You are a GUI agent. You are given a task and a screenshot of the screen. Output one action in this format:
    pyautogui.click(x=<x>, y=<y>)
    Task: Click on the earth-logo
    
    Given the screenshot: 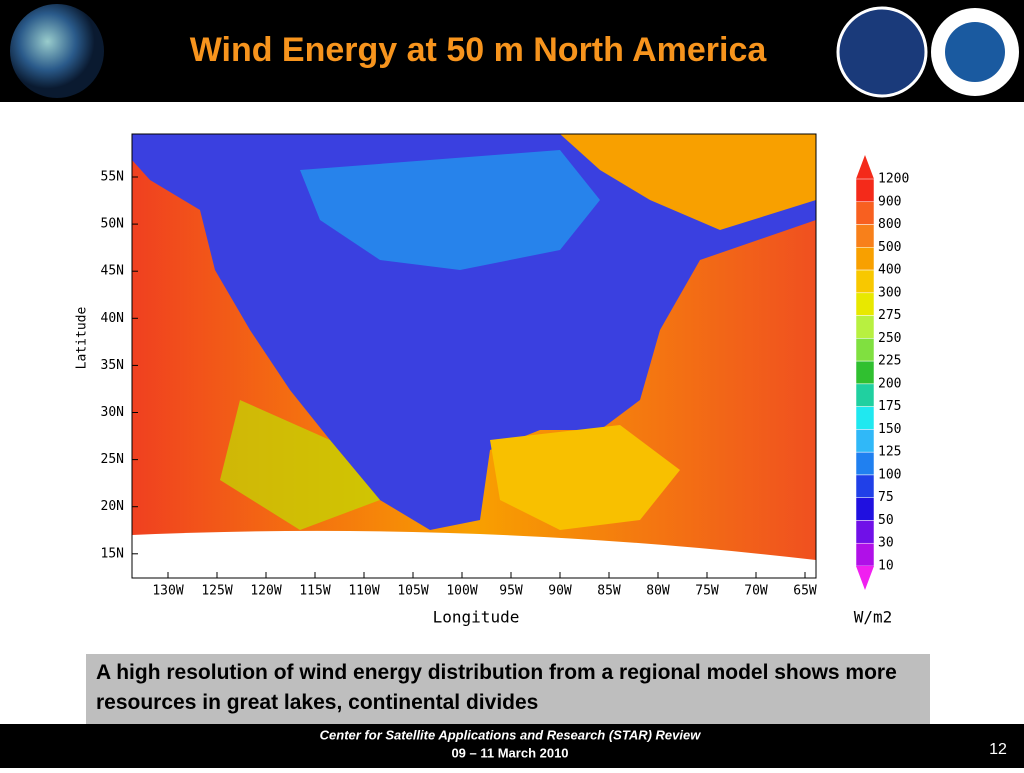 What is the action you would take?
    pyautogui.click(x=57, y=51)
    